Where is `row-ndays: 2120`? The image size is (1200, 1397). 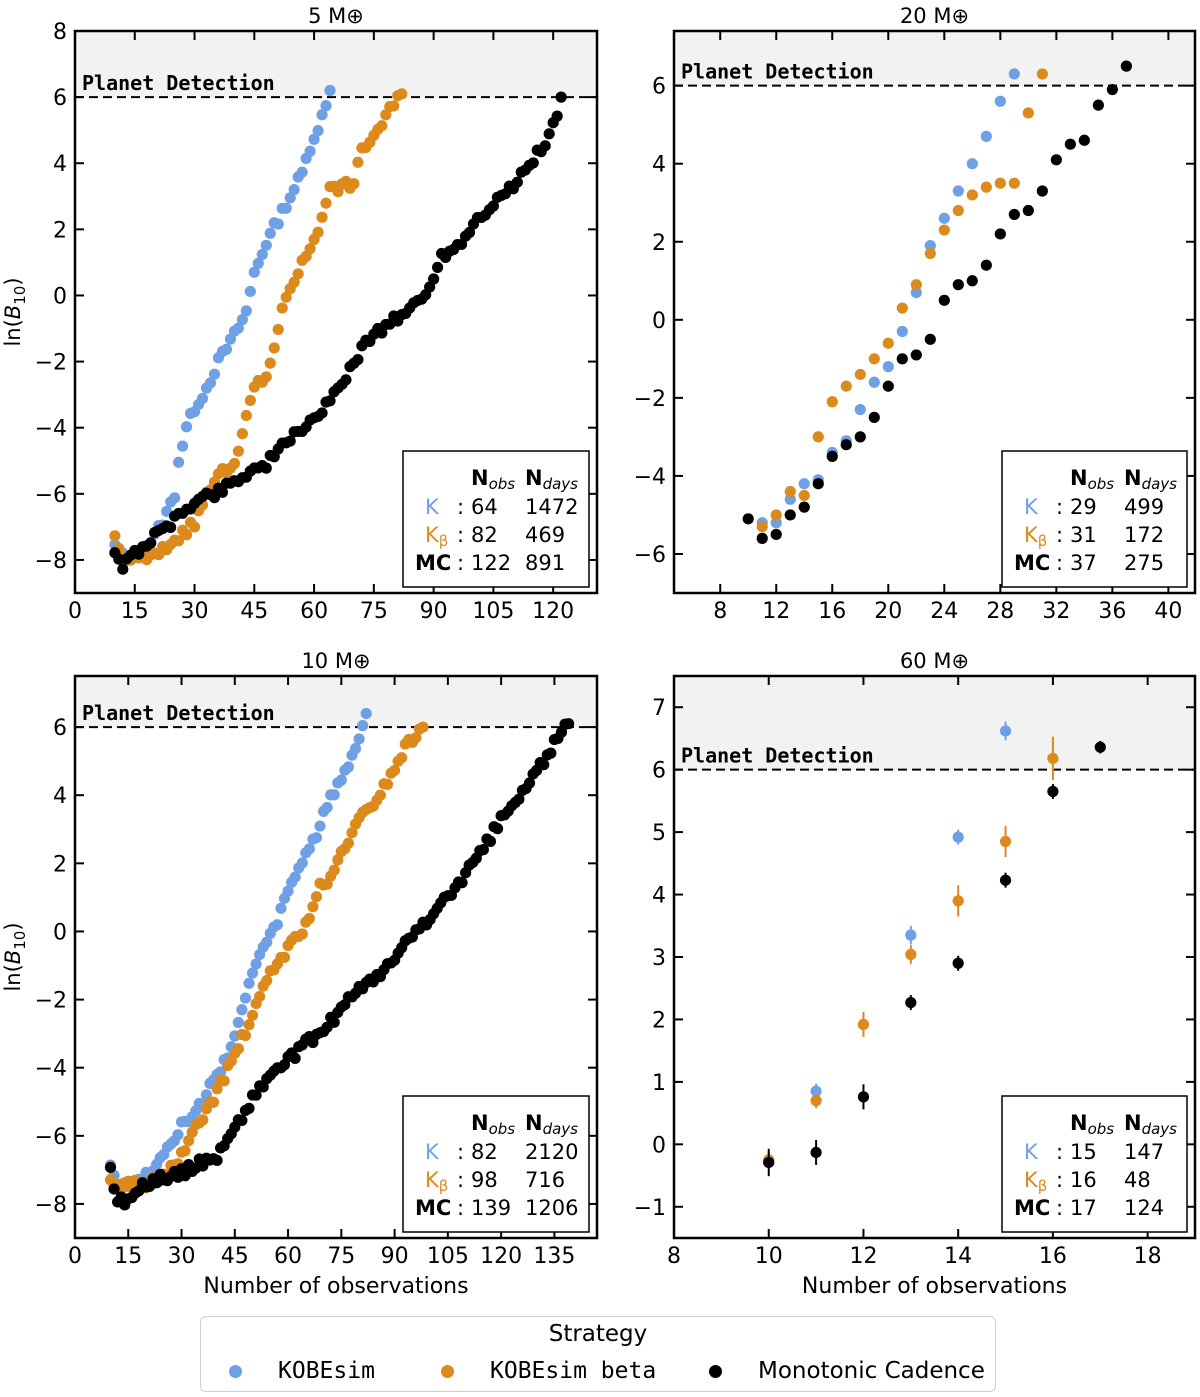
row-ndays: 2120 is located at coordinates (551, 1152).